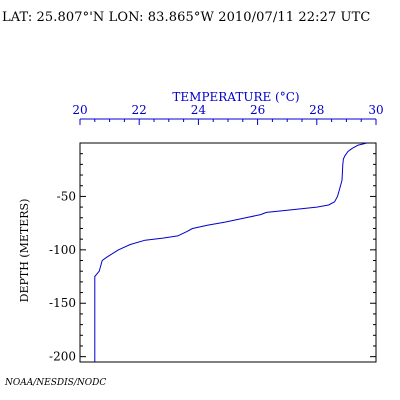 The width and height of the screenshot is (400, 400). Describe the element at coordinates (257, 110) in the screenshot. I see `temperature-tick-label: 26` at that location.